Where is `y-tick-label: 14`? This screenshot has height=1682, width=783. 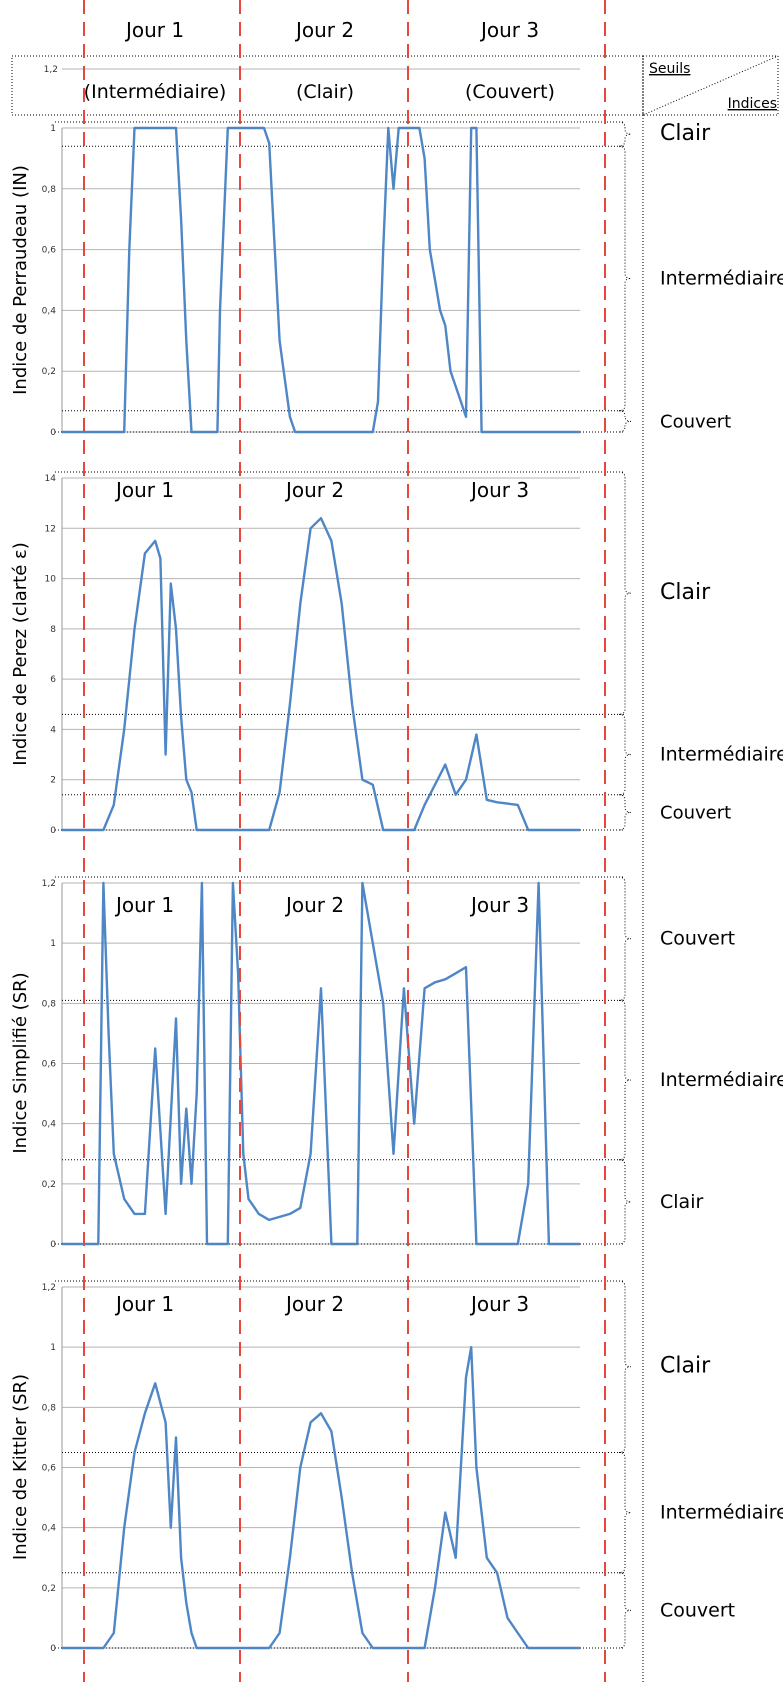 y-tick-label: 14 is located at coordinates (51, 479).